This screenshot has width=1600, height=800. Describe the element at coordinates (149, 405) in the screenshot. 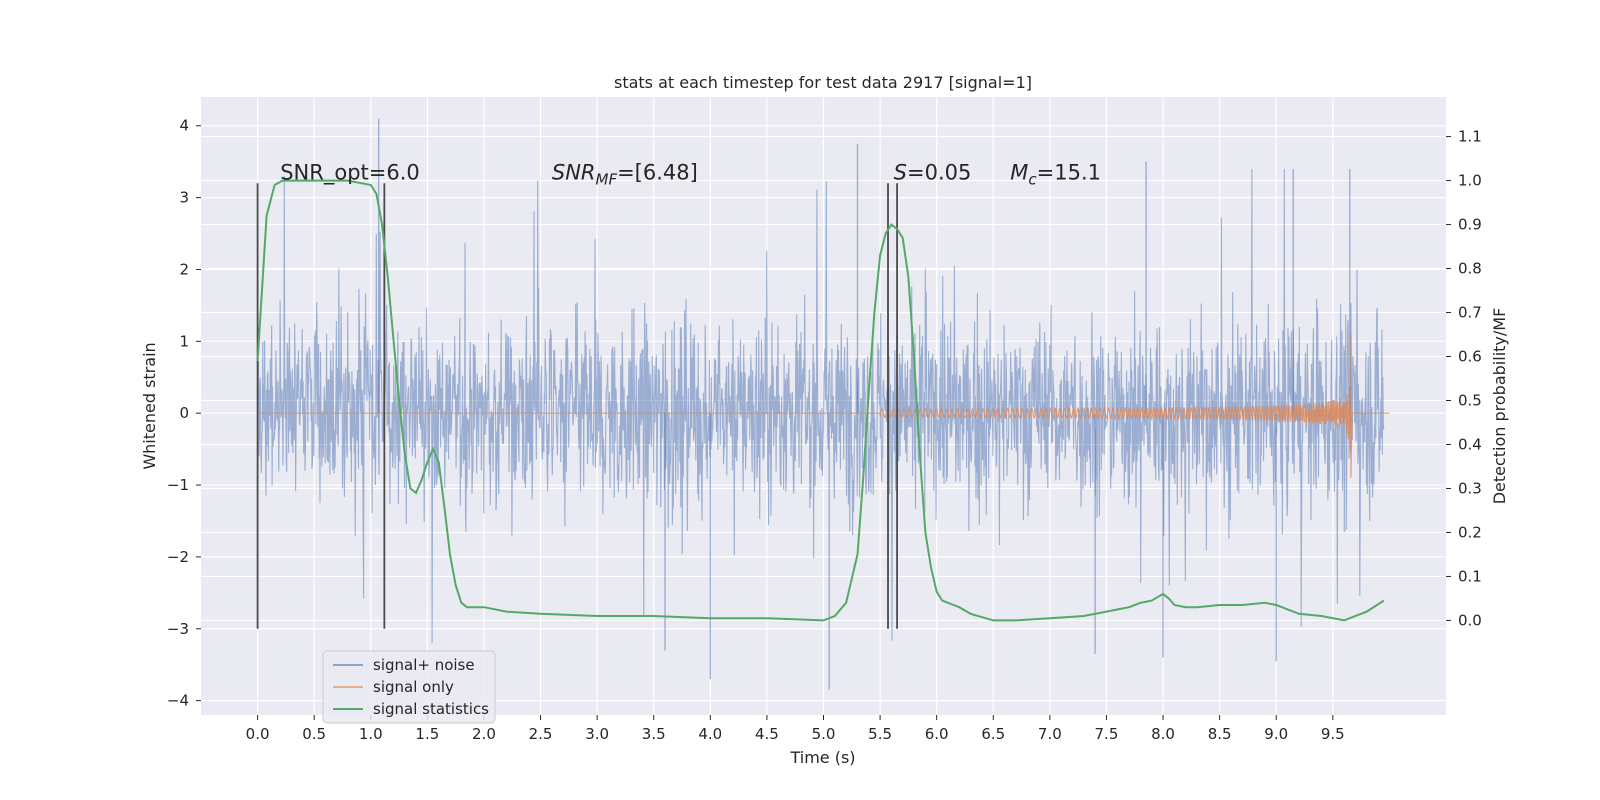

I see `y-axis-label: Whitened strain` at that location.